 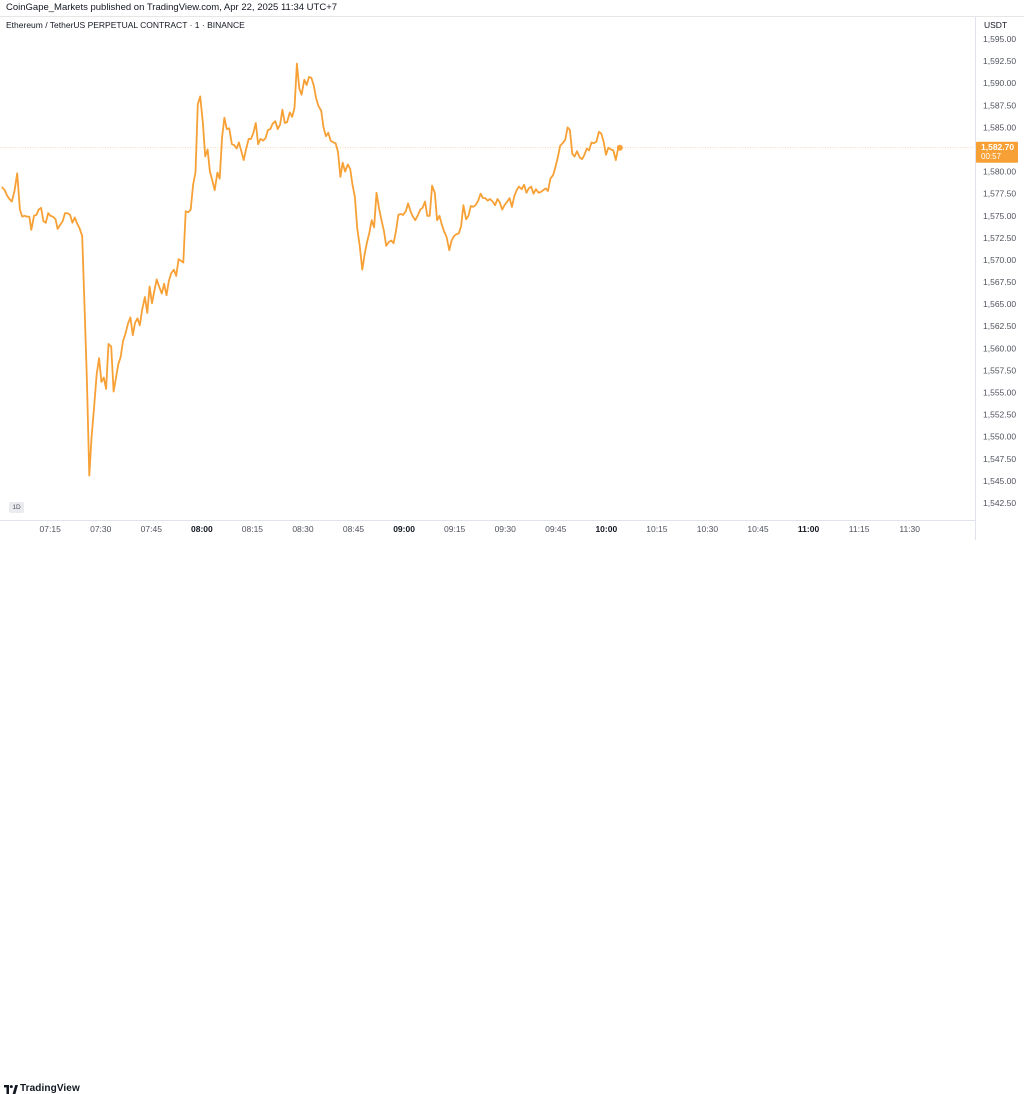 I want to click on tradingview-brand: TradingView, so click(x=50, y=1088).